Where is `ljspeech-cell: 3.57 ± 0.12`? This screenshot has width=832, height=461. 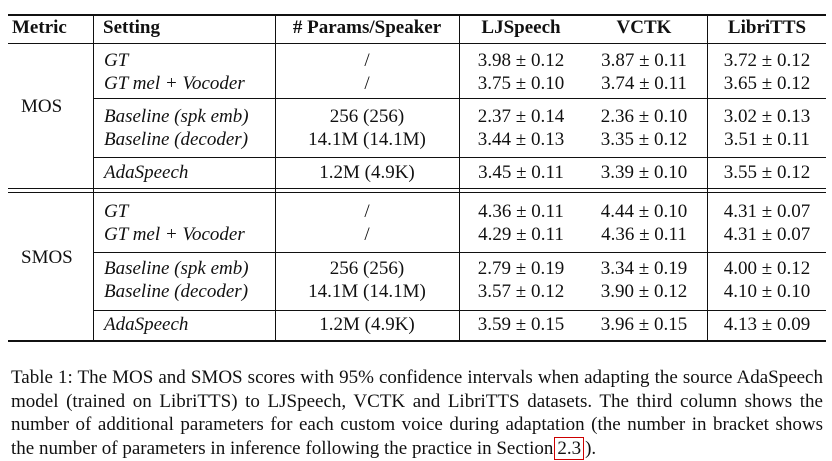 ljspeech-cell: 3.57 ± 0.12 is located at coordinates (521, 291).